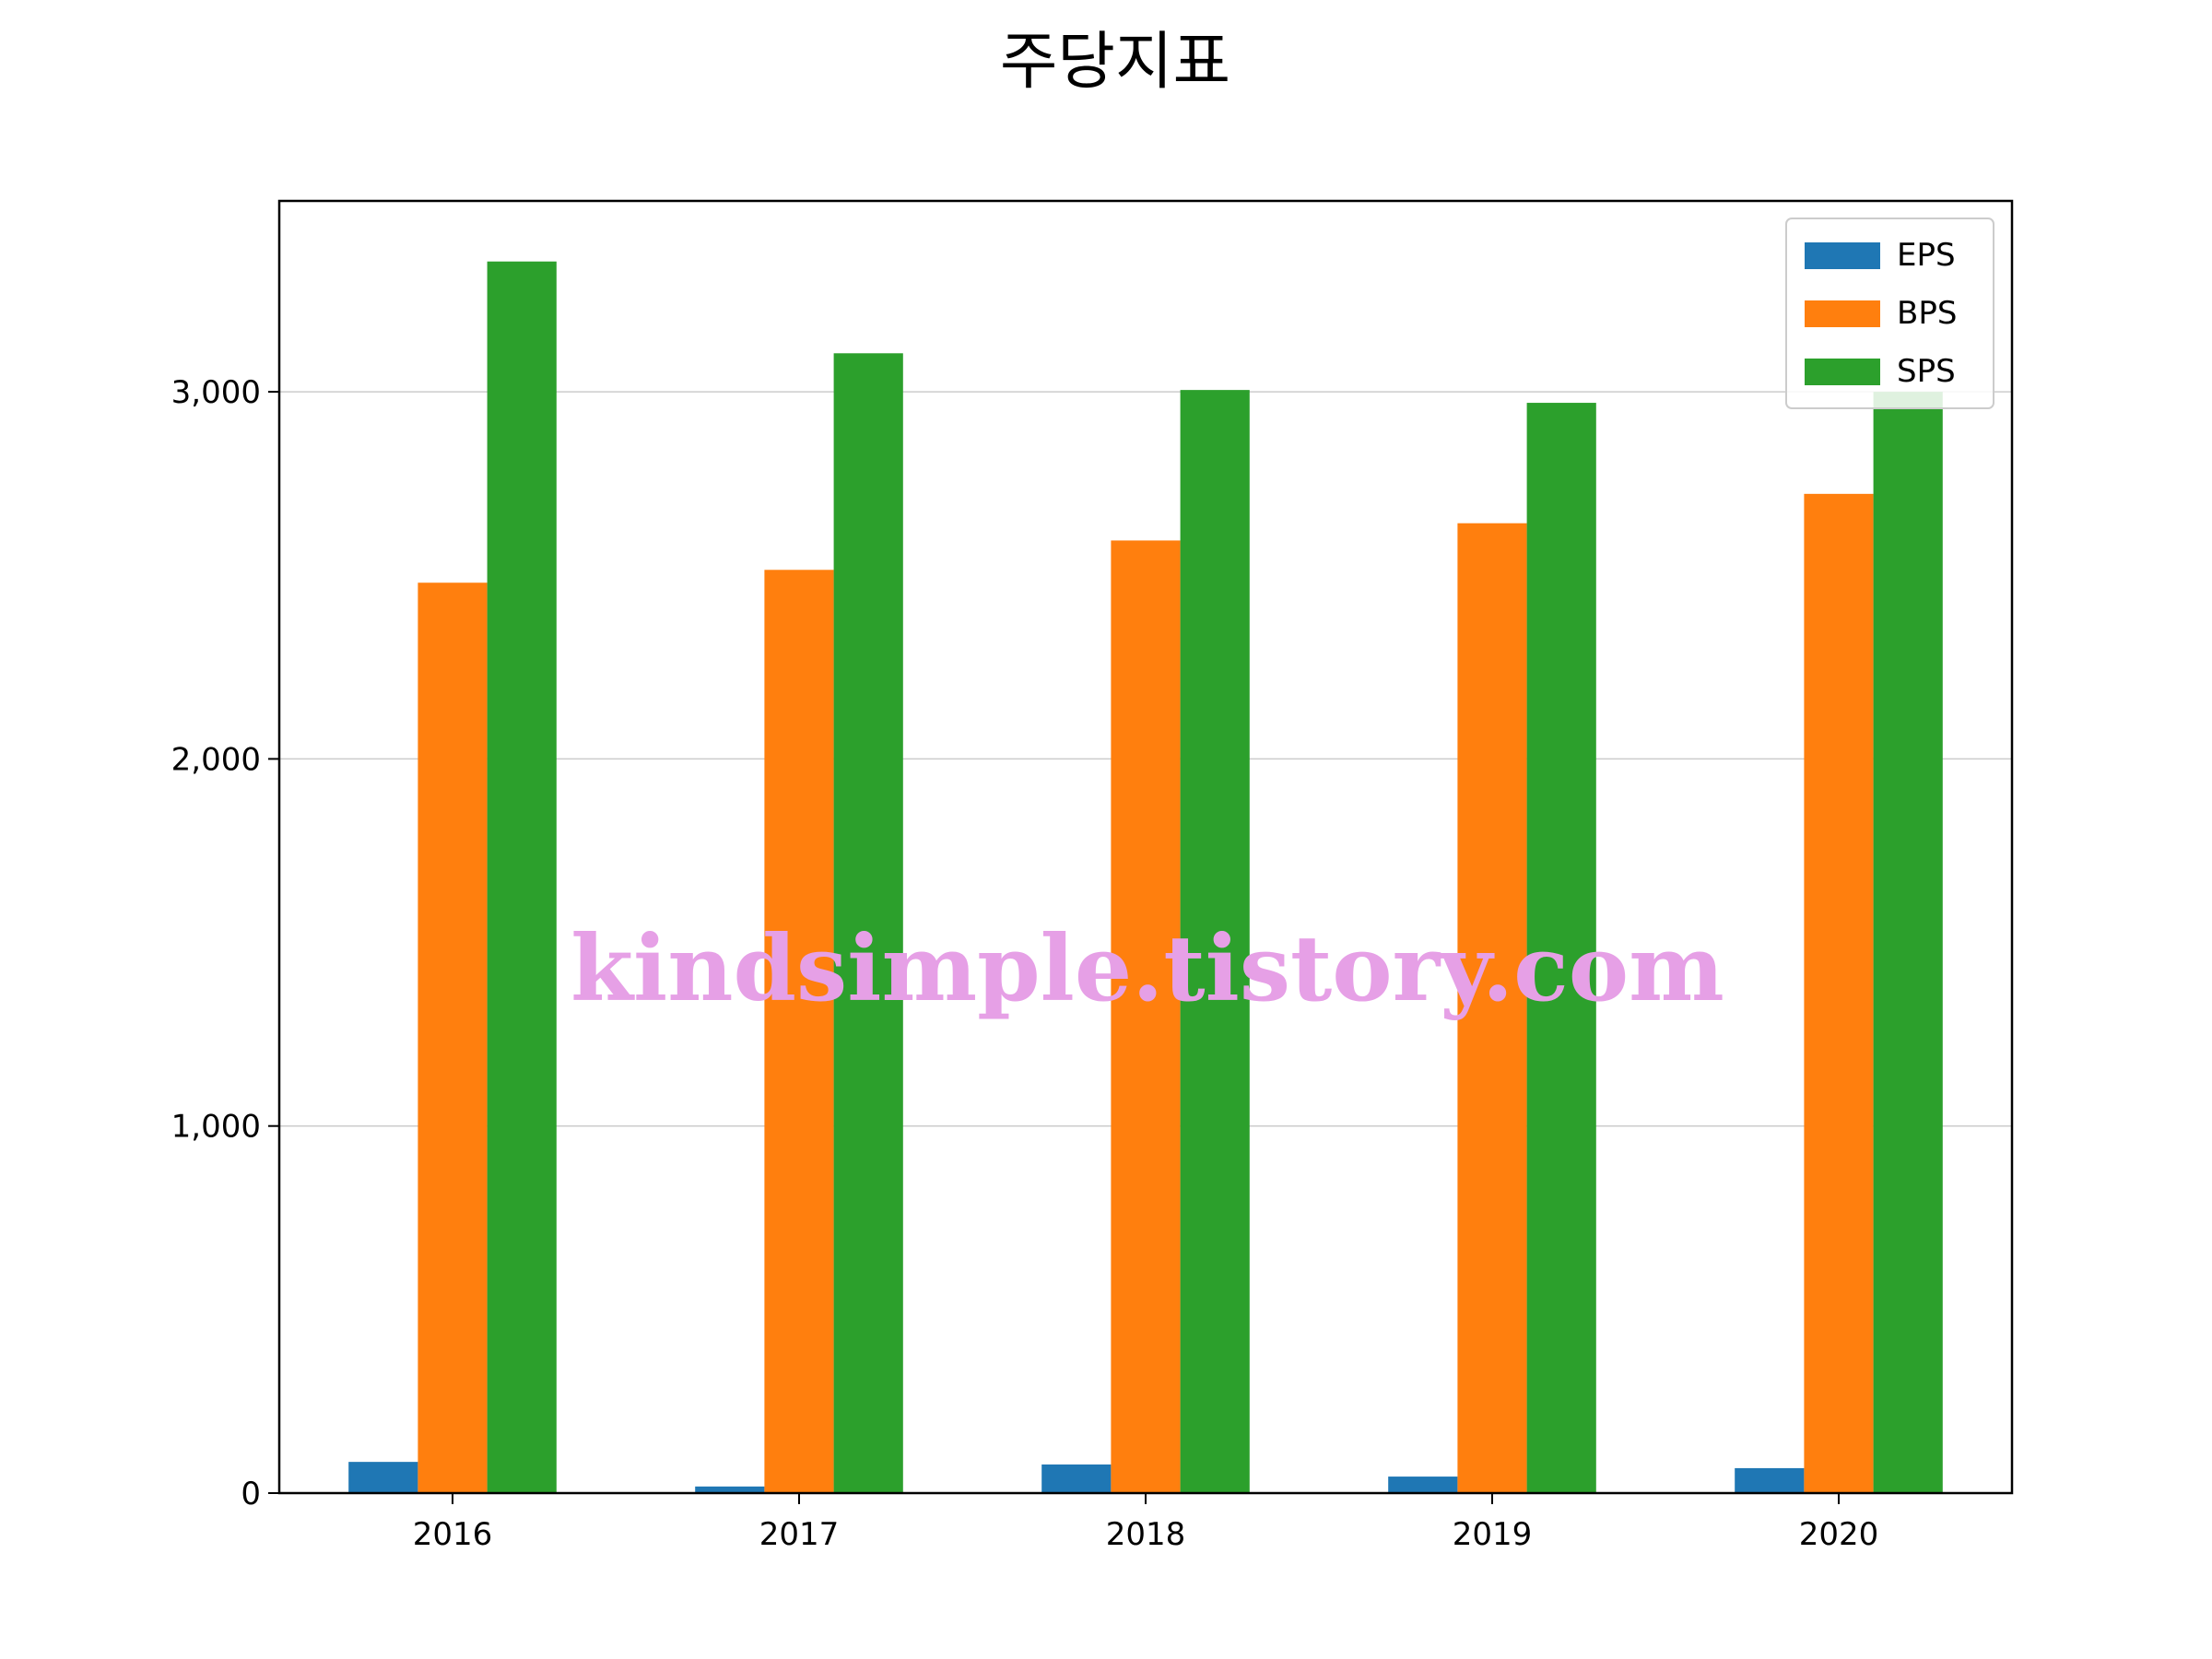 This screenshot has width=2212, height=1659. Describe the element at coordinates (251, 1494) in the screenshot. I see `y-tick-label: 0` at that location.